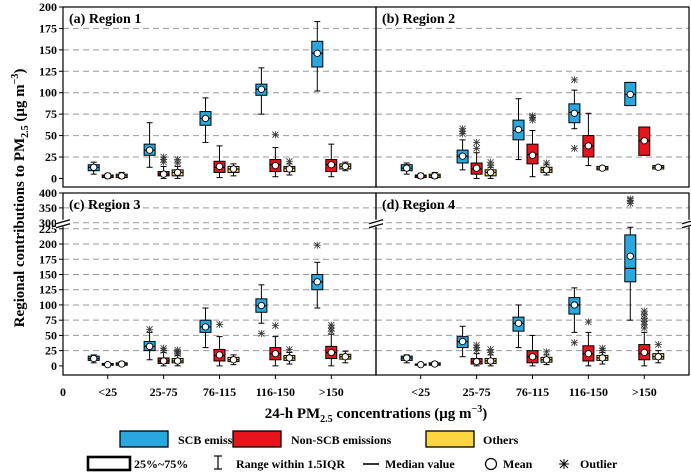  I want to click on y-tick-label: 125, so click(48, 71).